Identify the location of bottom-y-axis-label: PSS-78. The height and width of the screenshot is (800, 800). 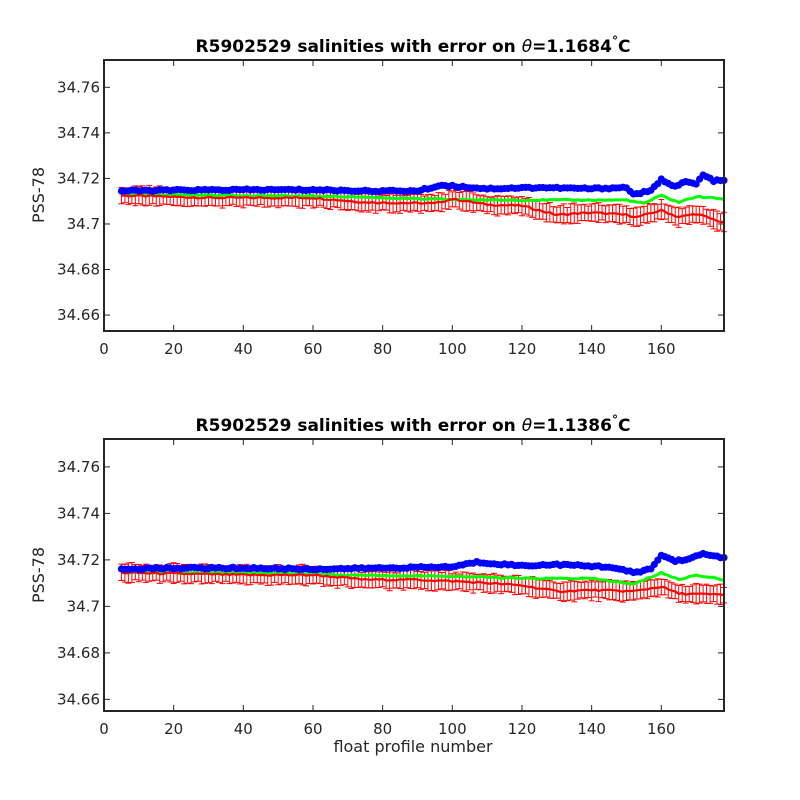
(38, 575).